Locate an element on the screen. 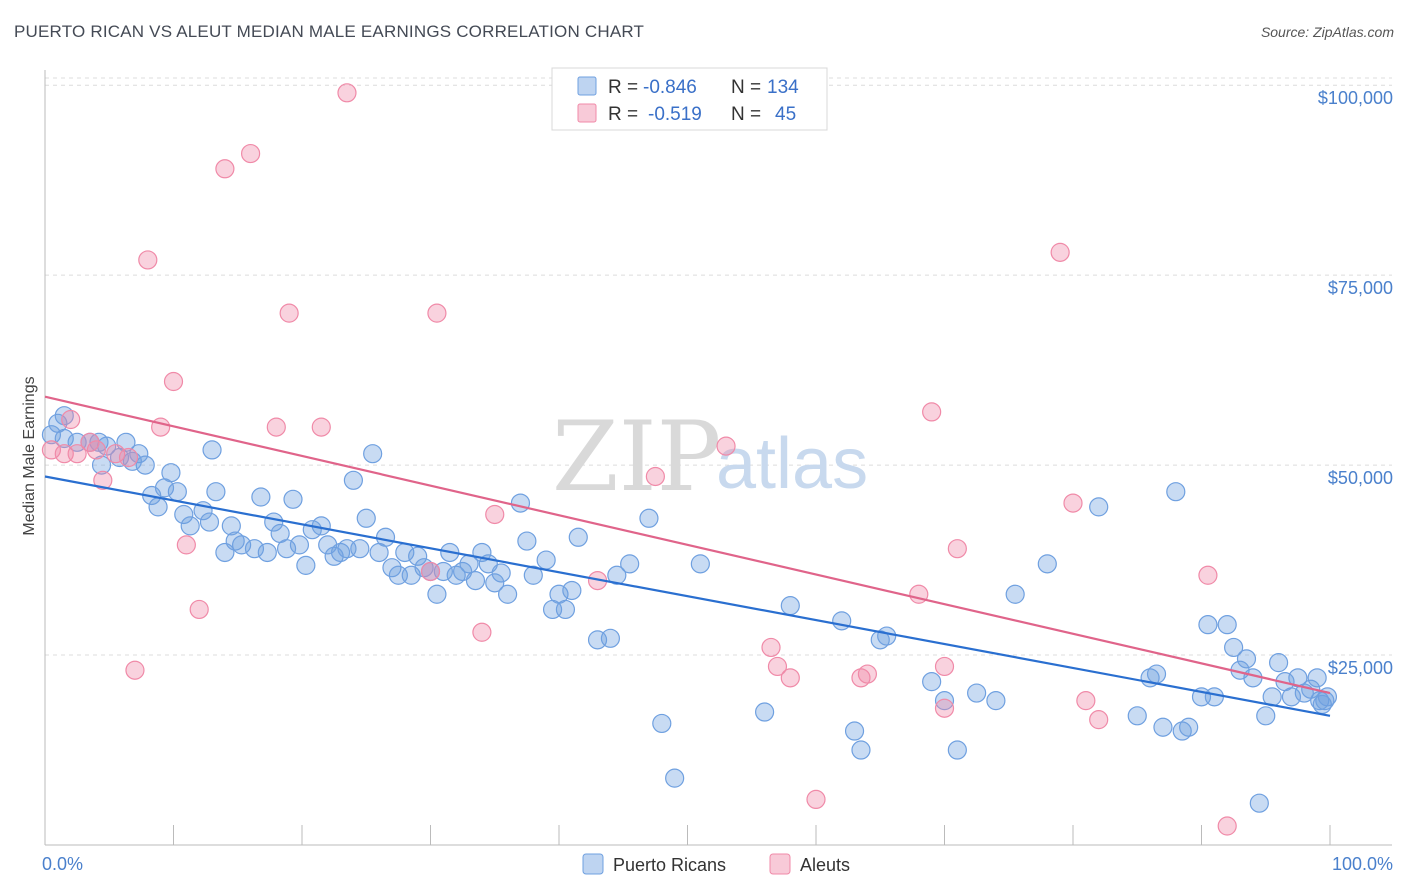  x-tick-label-min: 0.0% is located at coordinates (62, 864).